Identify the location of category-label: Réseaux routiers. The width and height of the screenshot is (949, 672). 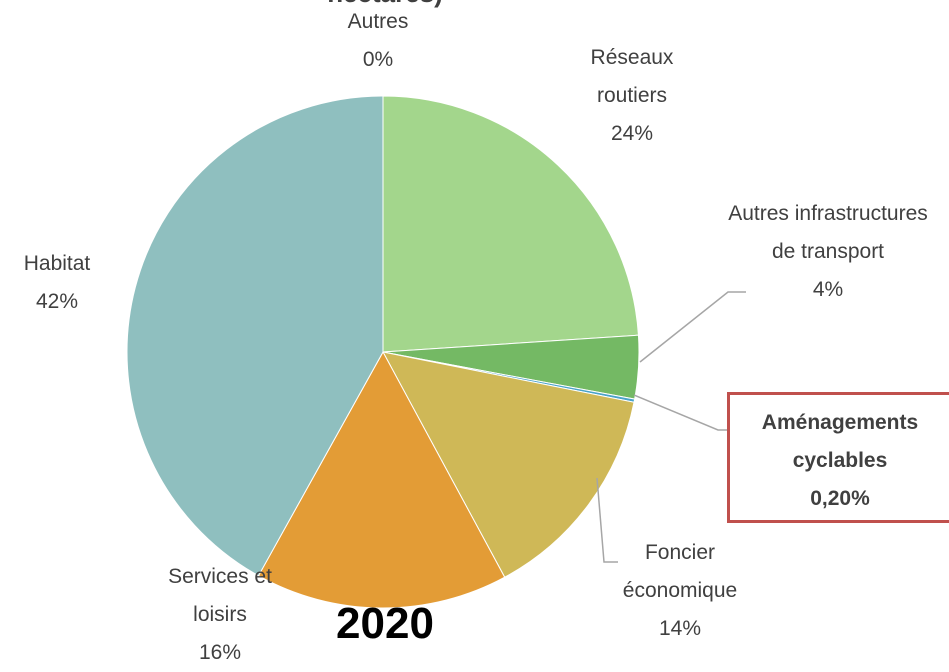
(632, 76).